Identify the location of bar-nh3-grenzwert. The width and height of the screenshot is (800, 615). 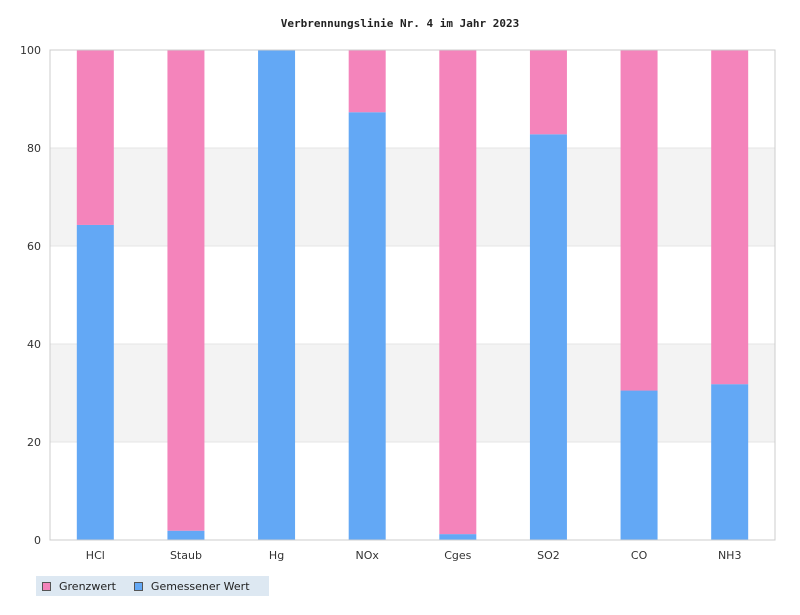
(730, 217).